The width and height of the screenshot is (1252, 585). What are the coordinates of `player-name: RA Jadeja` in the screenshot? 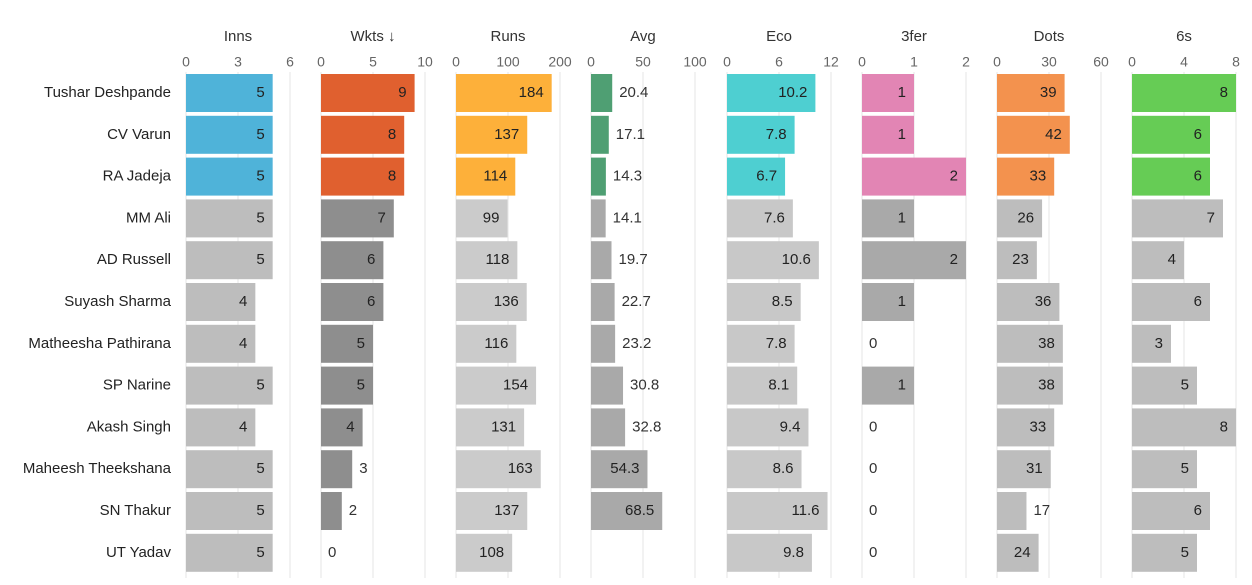 It's located at (137, 176).